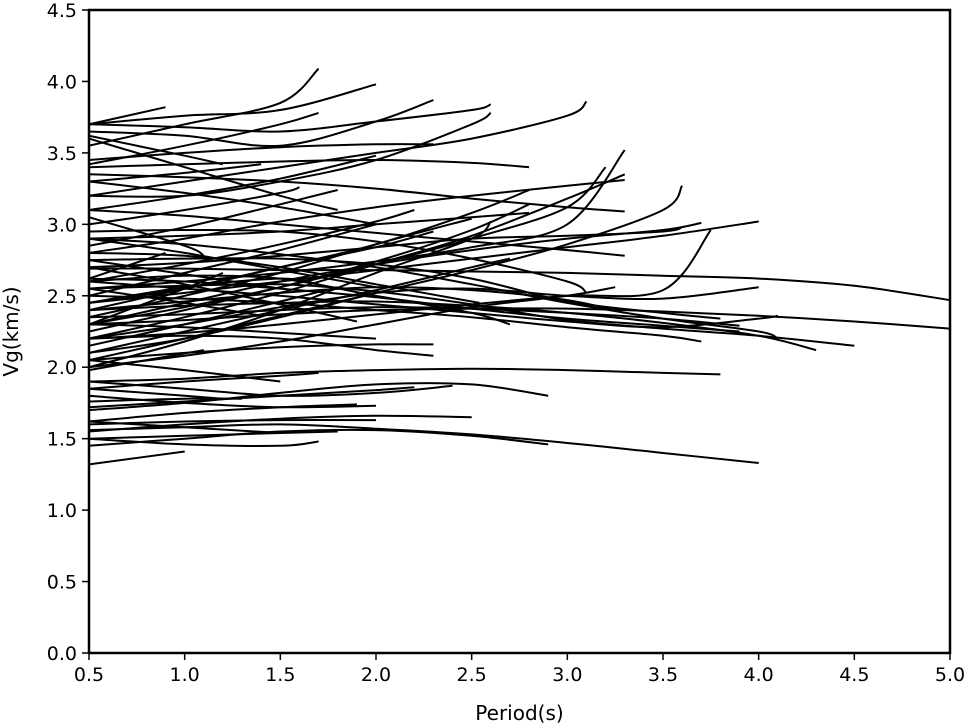 This screenshot has height=724, width=969. Describe the element at coordinates (663, 675) in the screenshot. I see `x-tick-label: 3.5` at that location.